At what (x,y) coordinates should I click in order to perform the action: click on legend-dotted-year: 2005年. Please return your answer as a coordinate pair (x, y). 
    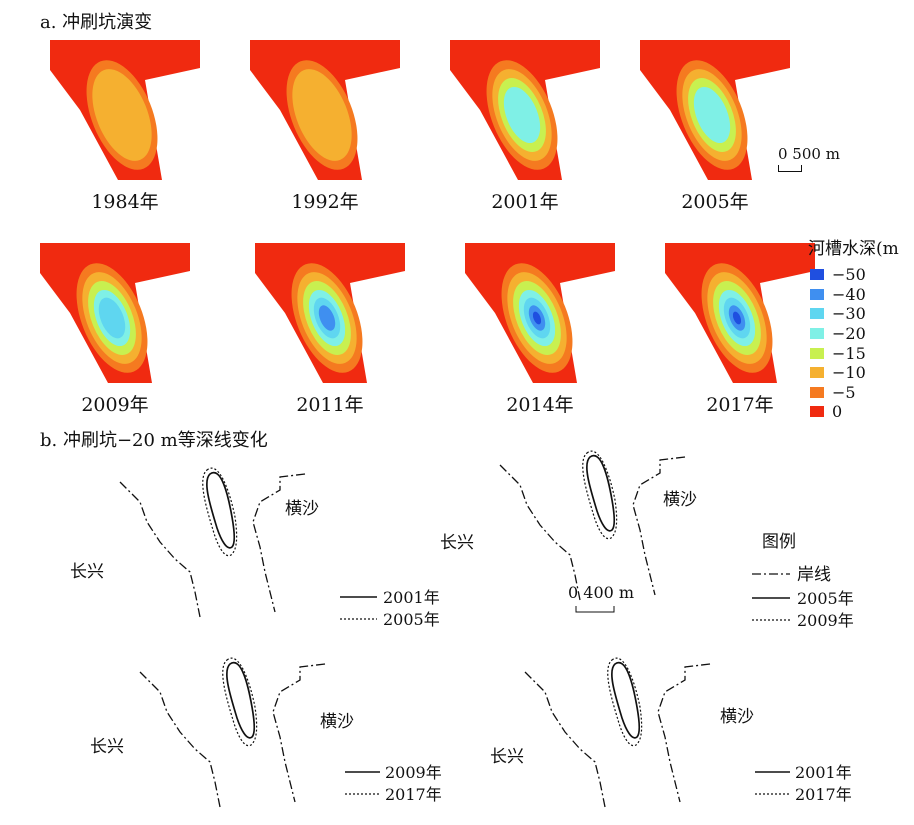
    Looking at the image, I should click on (411, 619).